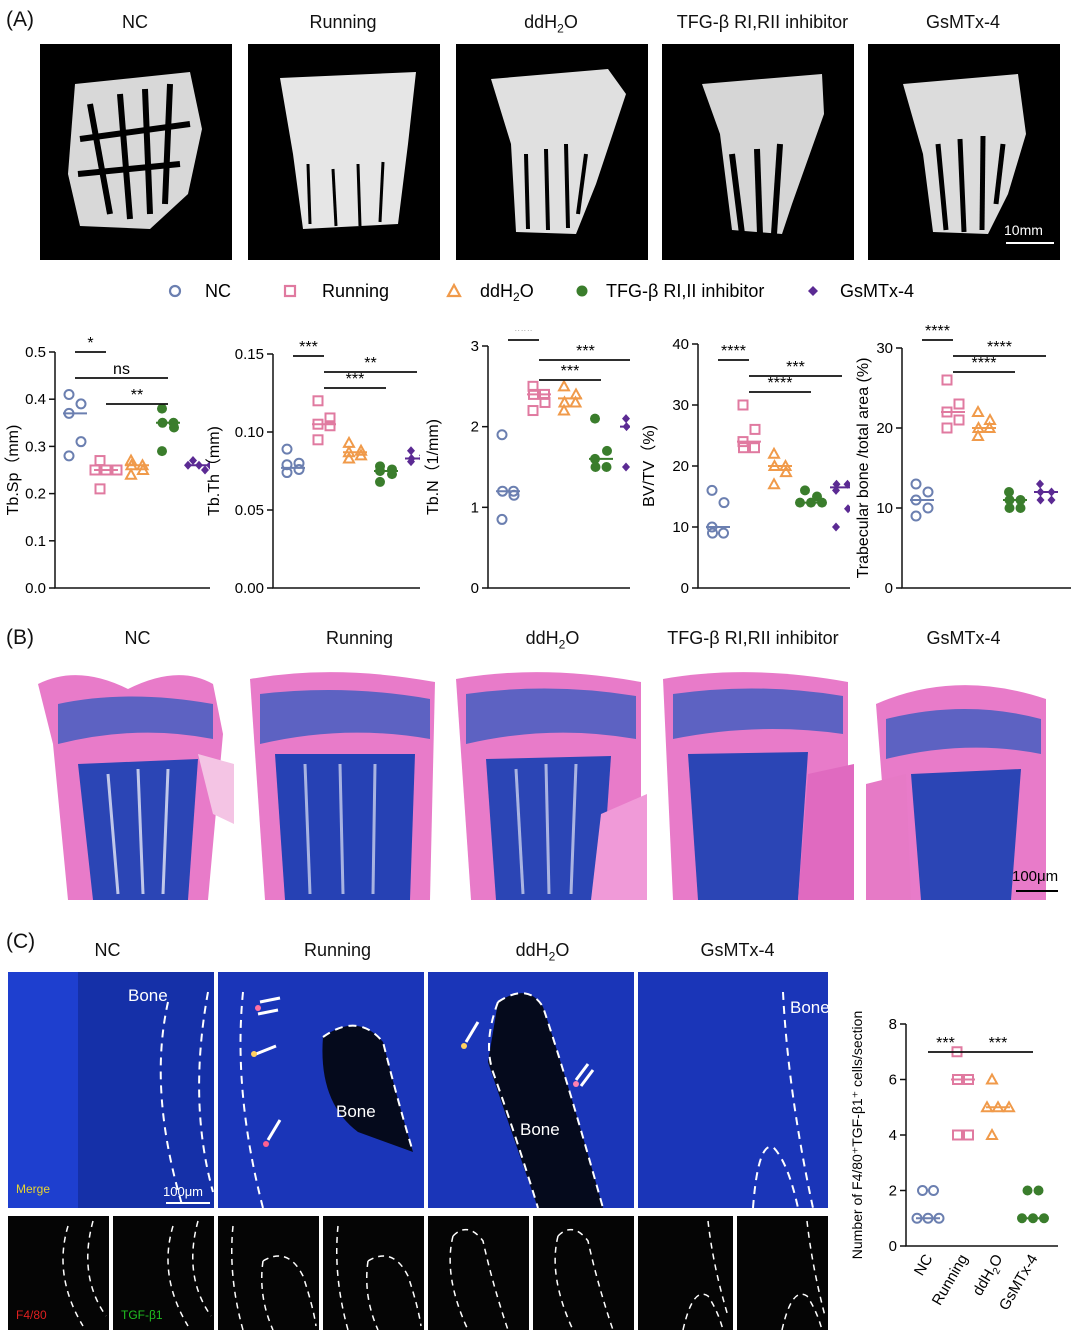  What do you see at coordinates (163, 1273) in the screenshot?
I see `if-tgf-image-nc: TGF-β1` at bounding box center [163, 1273].